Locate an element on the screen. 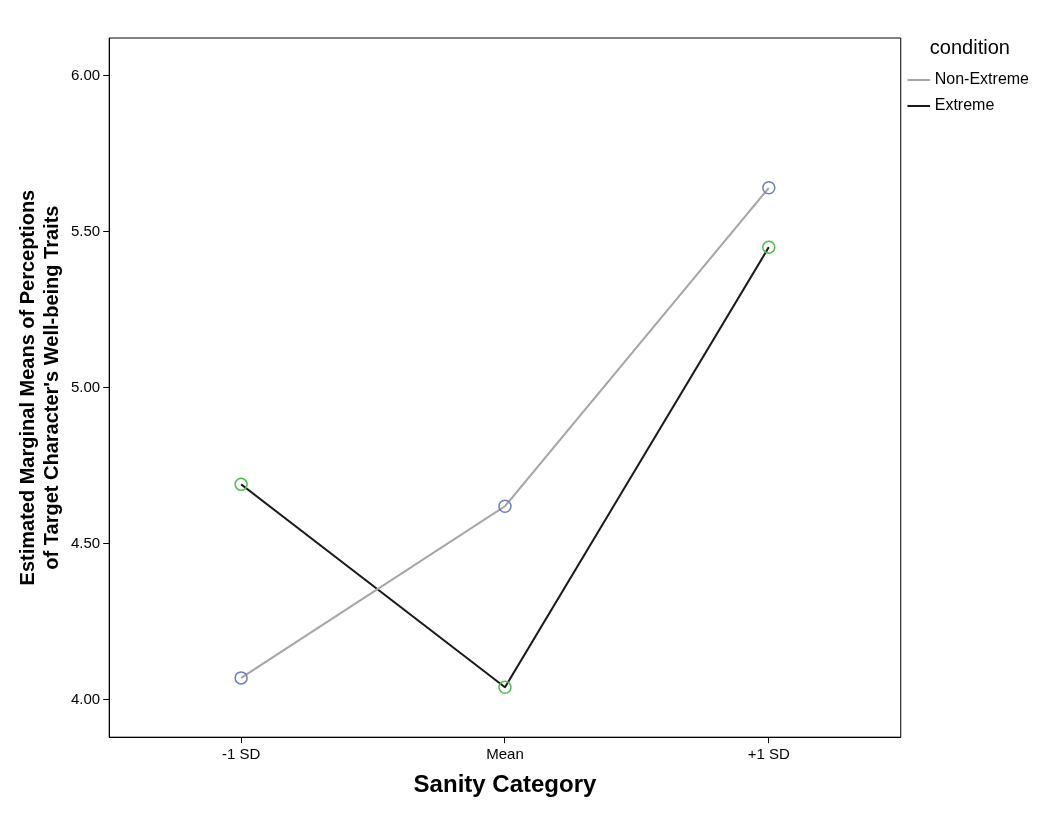 This screenshot has width=1051, height=813. legend-title: condition is located at coordinates (969, 46).